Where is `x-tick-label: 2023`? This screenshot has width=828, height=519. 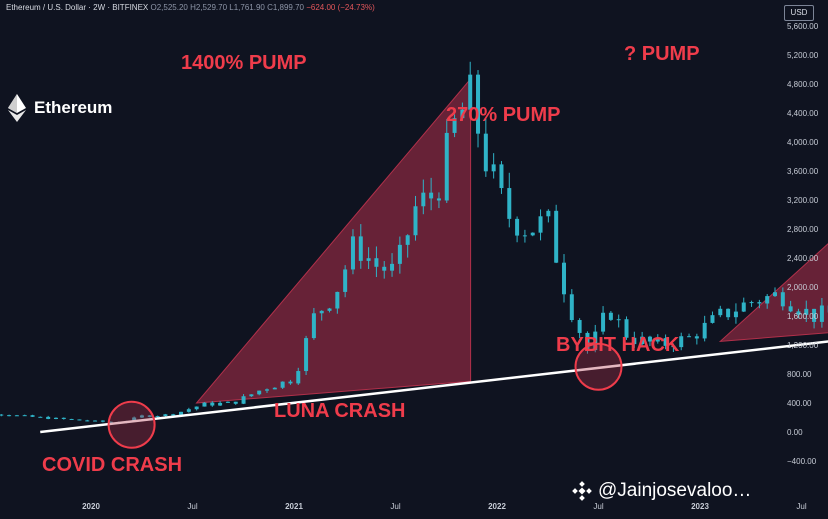 x-tick-label: 2023 is located at coordinates (700, 506).